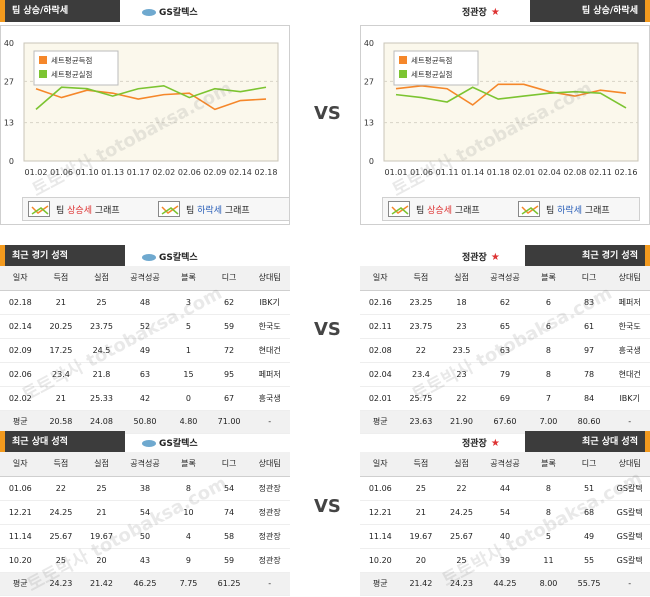 This screenshot has width=650, height=597. Describe the element at coordinates (629, 536) in the screenshot. I see `table-cell: GS칼텍` at that location.